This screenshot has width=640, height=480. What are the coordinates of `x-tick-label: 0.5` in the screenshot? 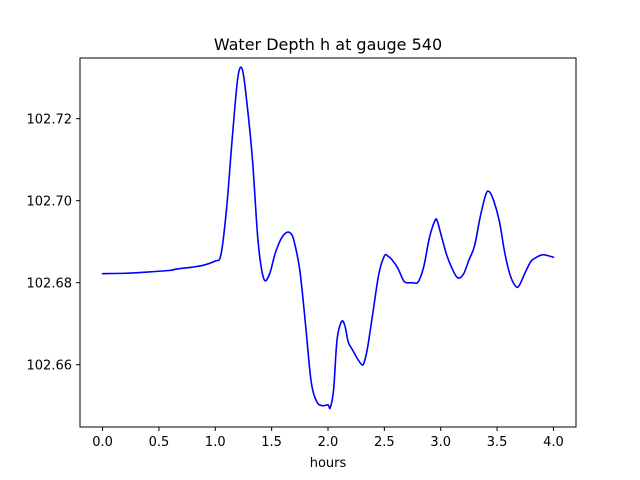 It's located at (159, 442).